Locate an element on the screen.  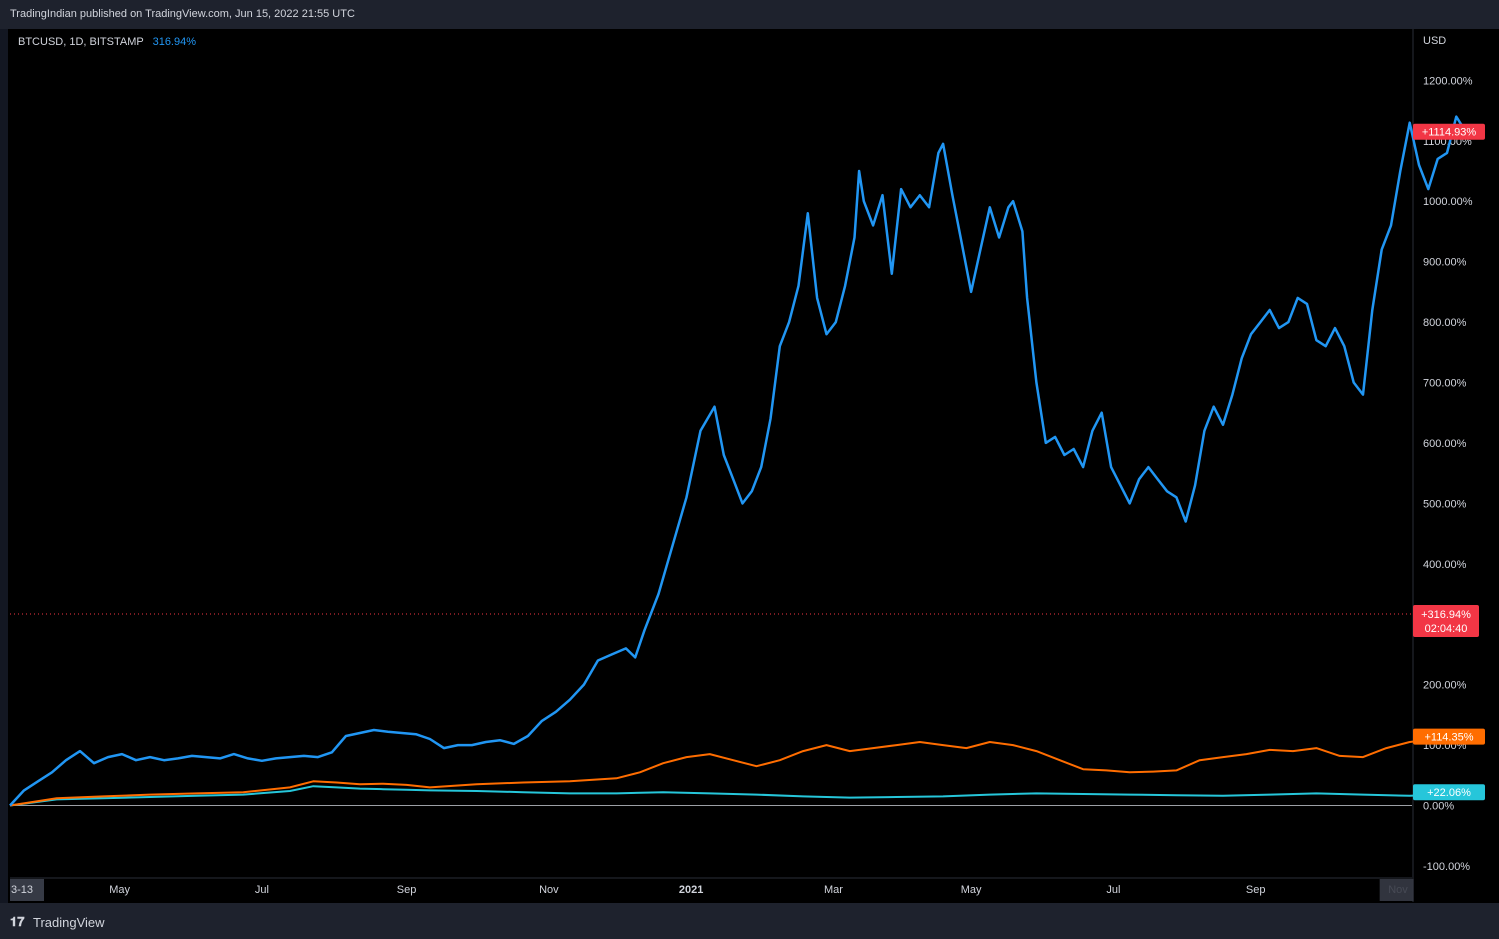
legend-symbol: BTCUSD, 1D, BITSTAMP is located at coordinates (81, 42).